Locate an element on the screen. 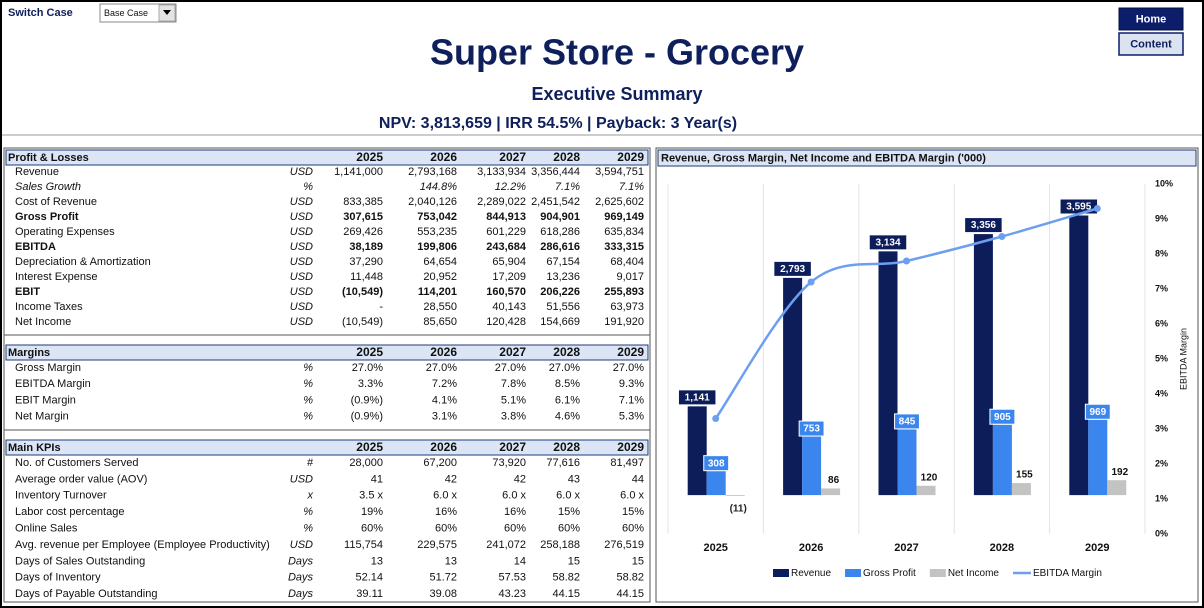 Image resolution: width=1204 pixels, height=608 pixels. y2-axis-title: EBITDA Margin is located at coordinates (1183, 359).